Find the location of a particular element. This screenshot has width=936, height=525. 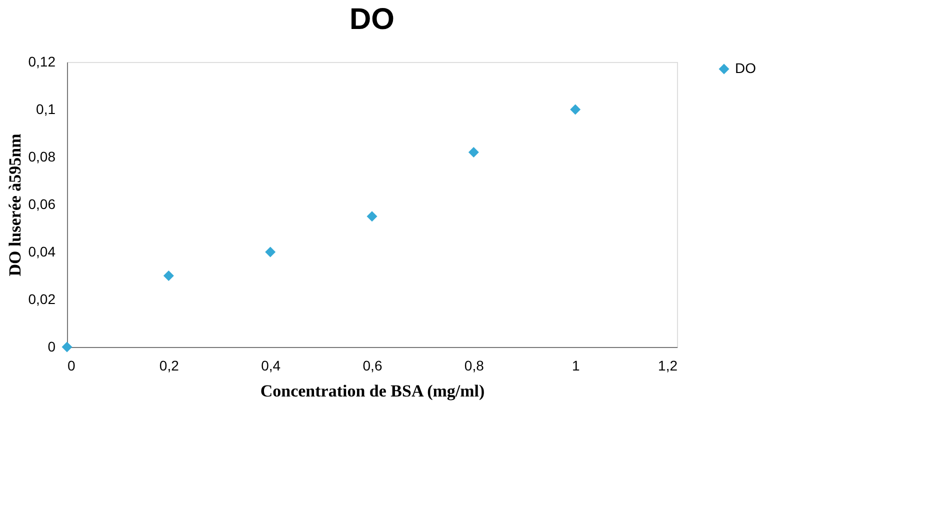

y-tick-label: 0,04 is located at coordinates (42, 252).